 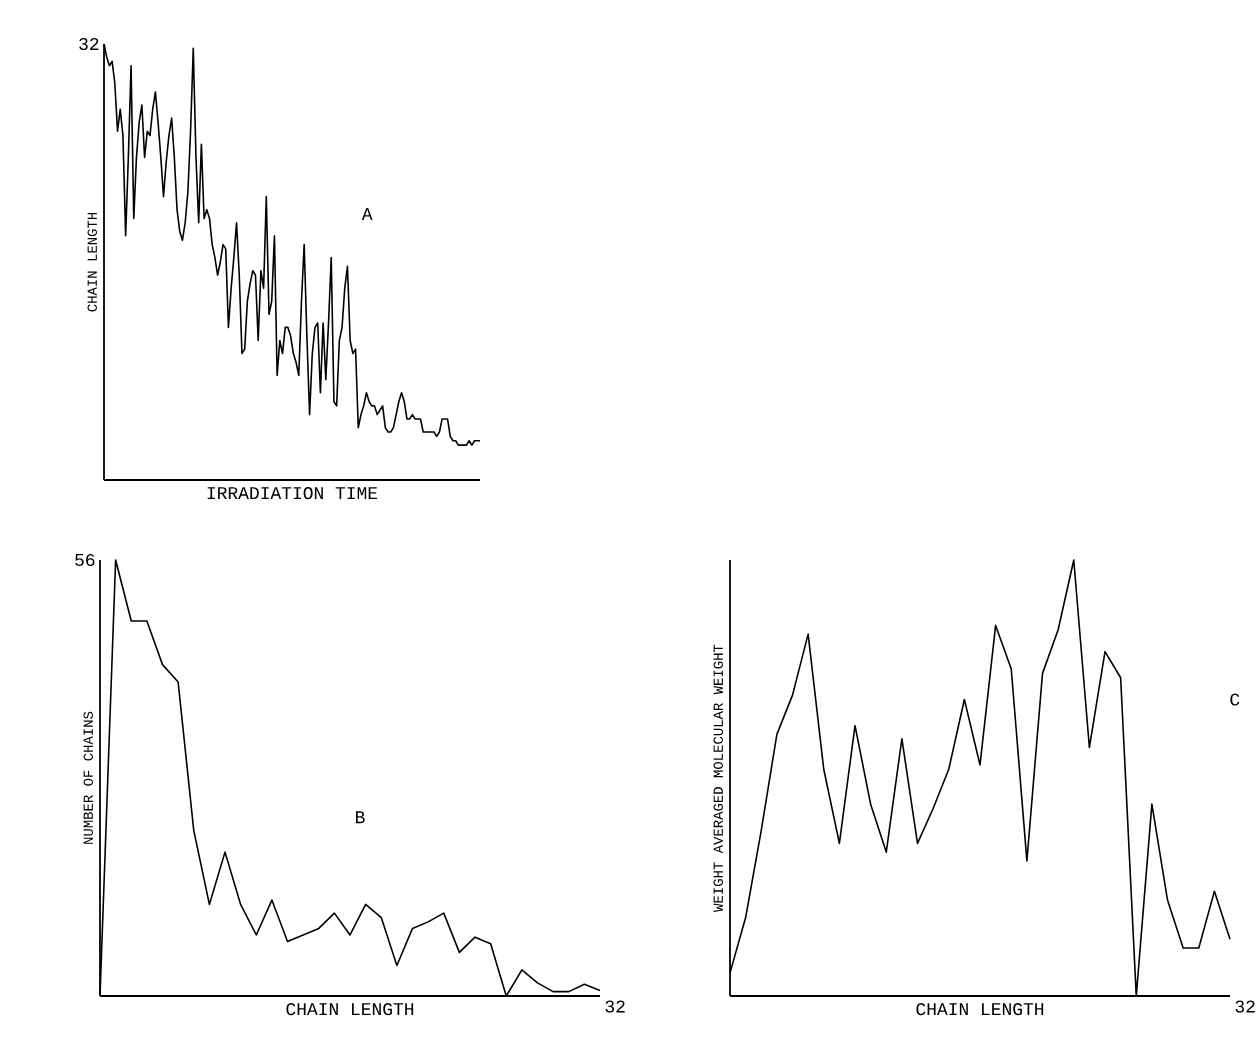 I want to click on annotation: A, so click(x=367, y=214).